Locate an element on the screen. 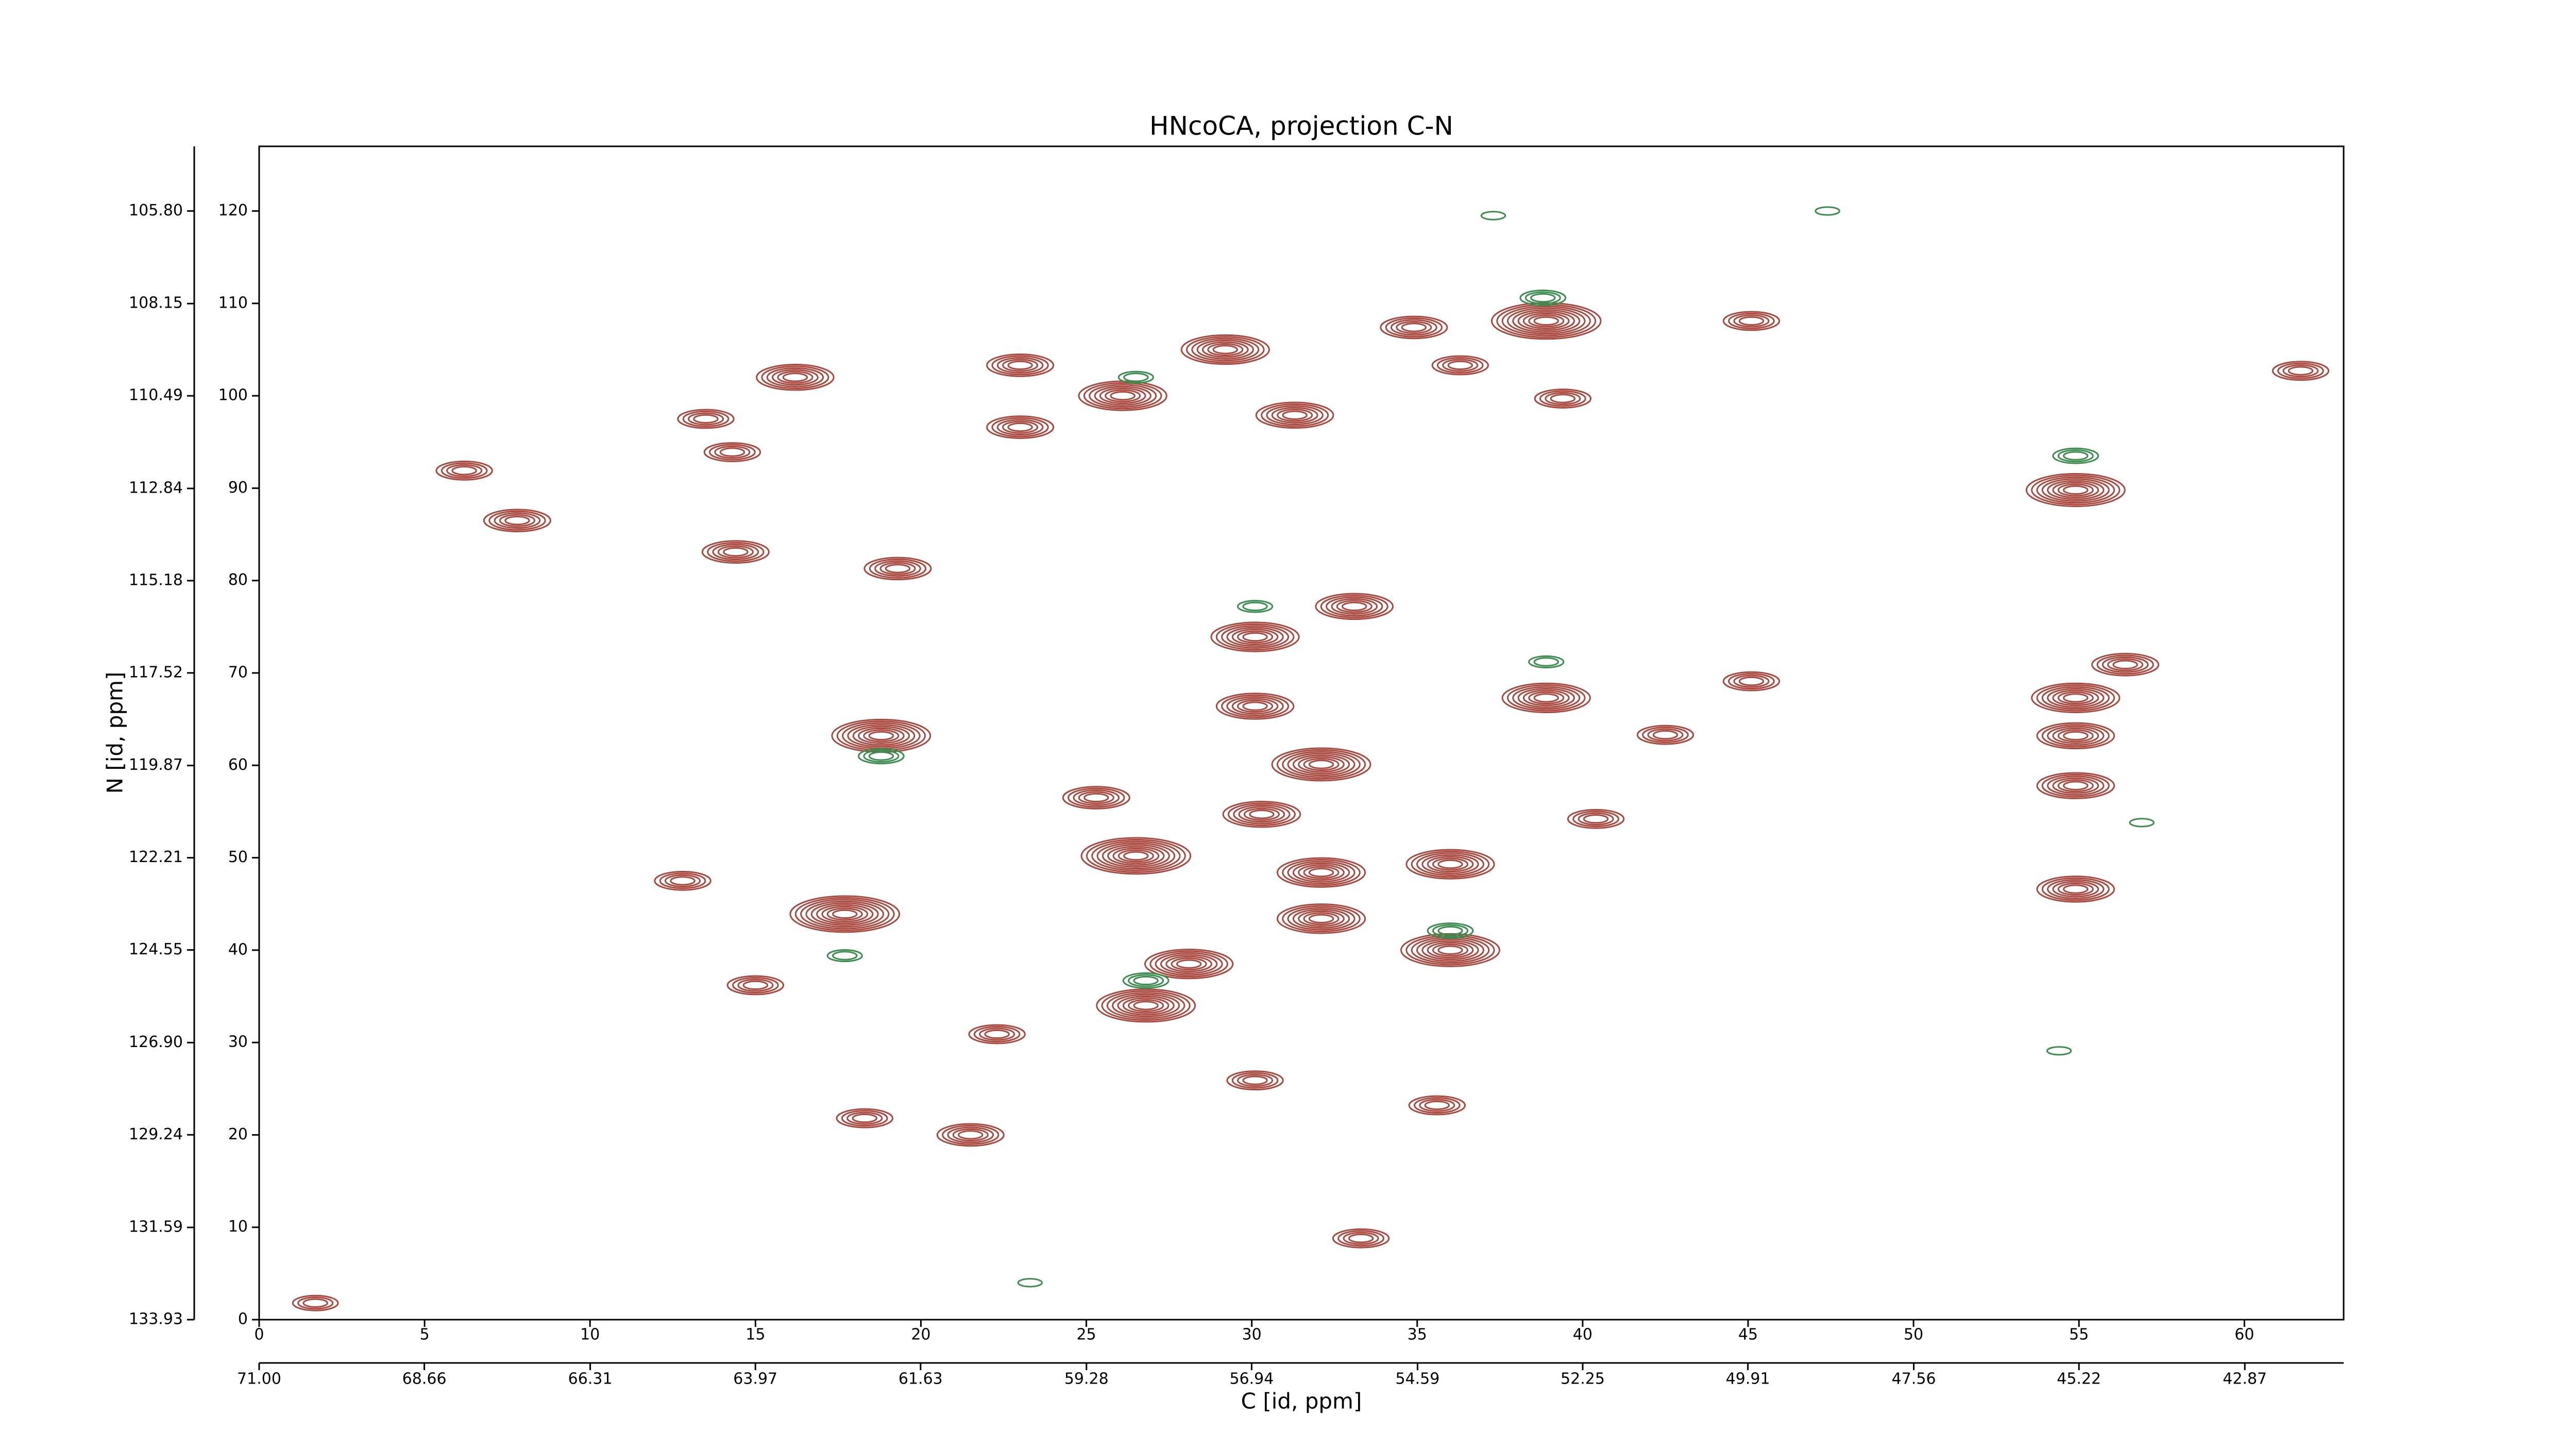  y2-tick-label: 105.80 is located at coordinates (156, 210).